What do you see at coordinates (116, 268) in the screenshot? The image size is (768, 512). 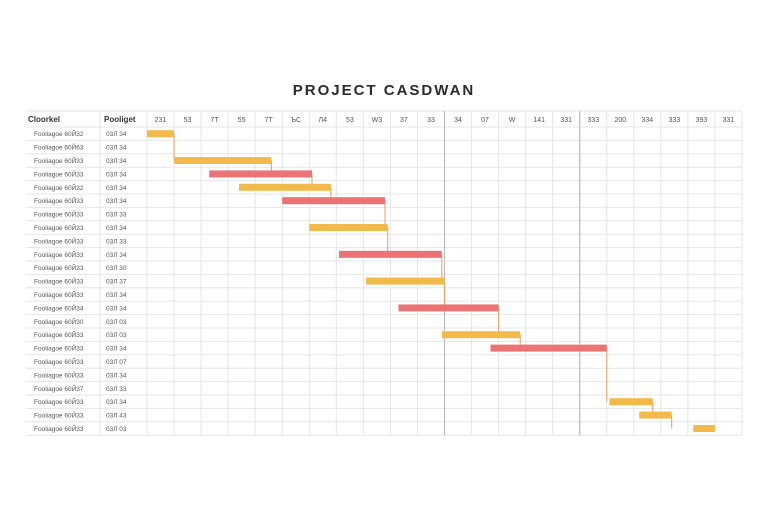 I see `task-value-label: 03Л 30` at bounding box center [116, 268].